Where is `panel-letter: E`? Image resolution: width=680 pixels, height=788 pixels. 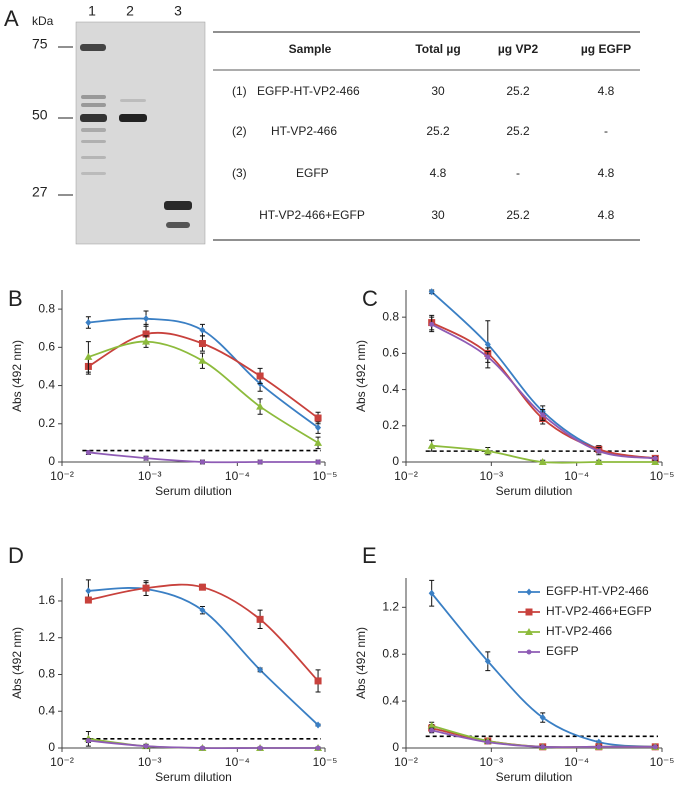 panel-letter: E is located at coordinates (369, 555).